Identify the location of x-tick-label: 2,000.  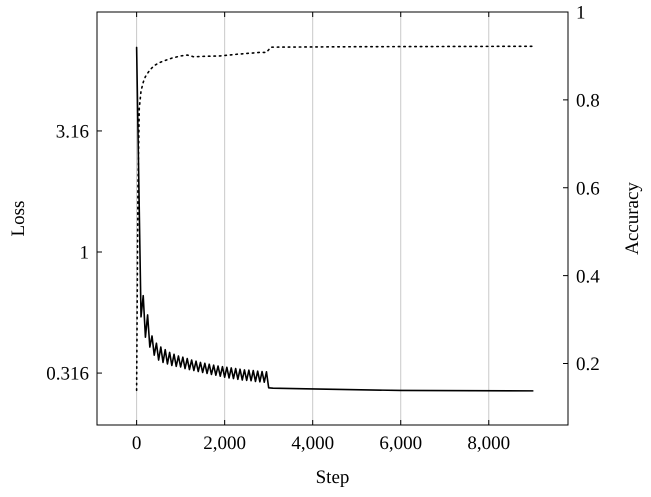
(224, 443).